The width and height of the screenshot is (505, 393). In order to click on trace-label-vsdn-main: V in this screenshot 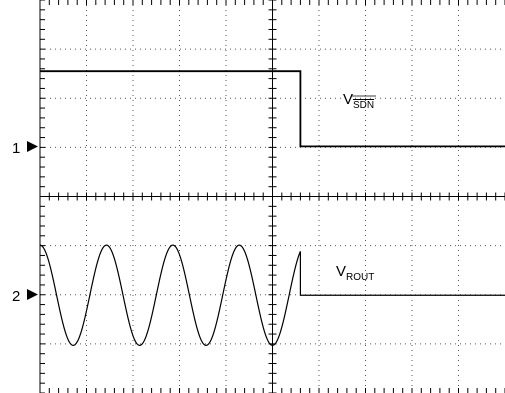, I will do `click(348, 99)`.